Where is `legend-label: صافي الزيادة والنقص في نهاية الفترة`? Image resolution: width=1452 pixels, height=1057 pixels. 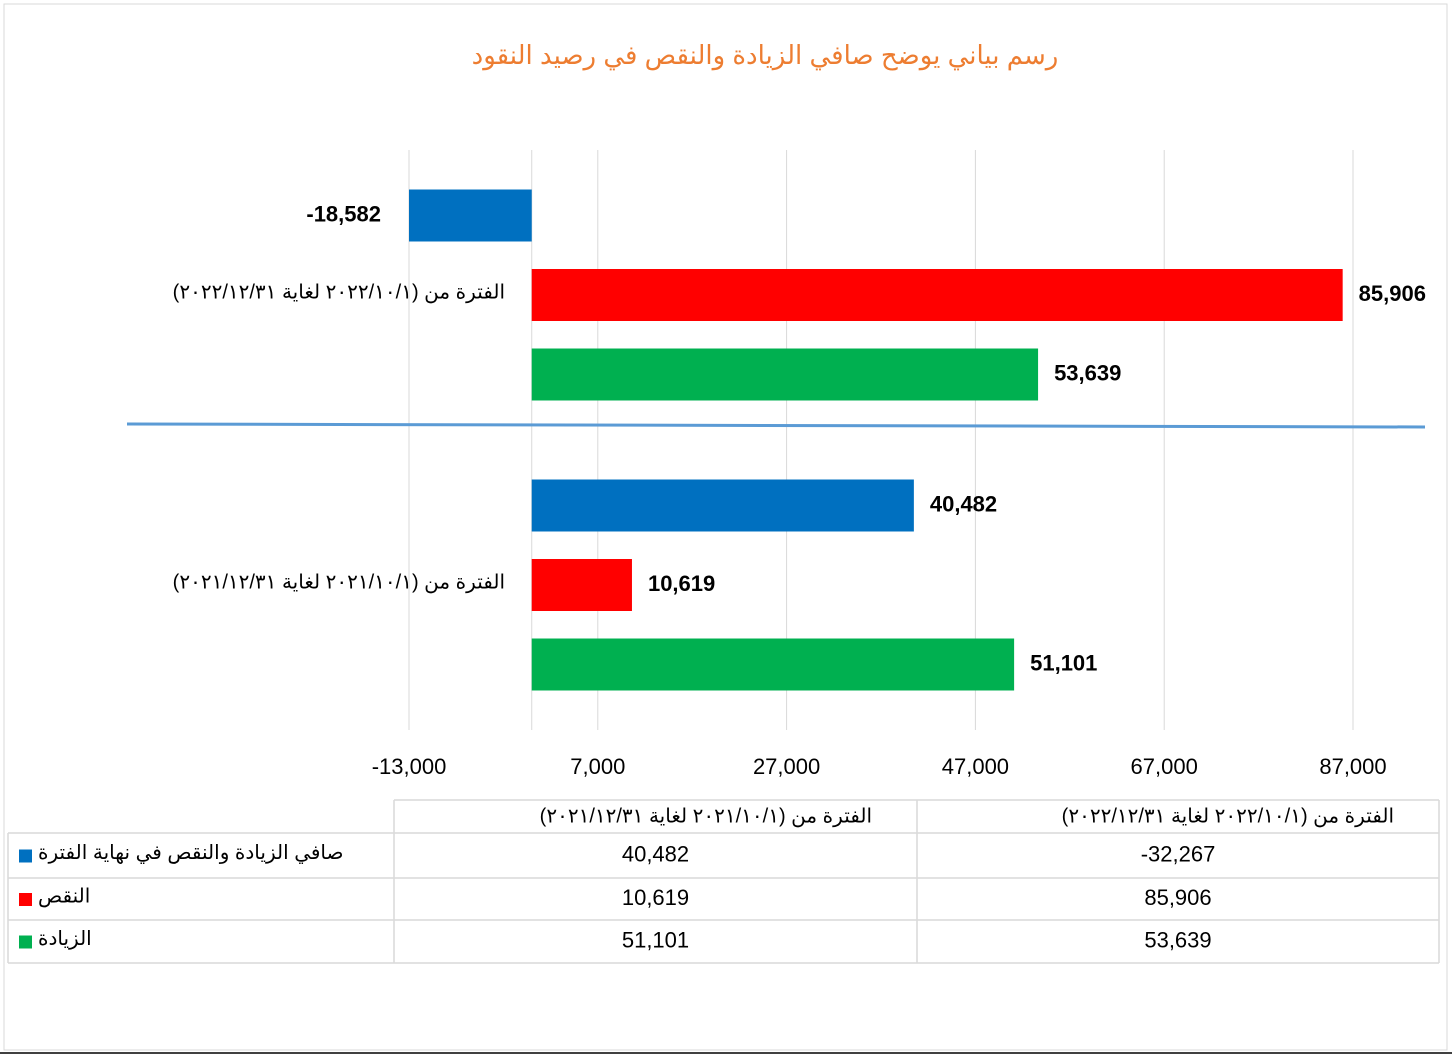 legend-label: صافي الزيادة والنقص في نهاية الفترة is located at coordinates (191, 853).